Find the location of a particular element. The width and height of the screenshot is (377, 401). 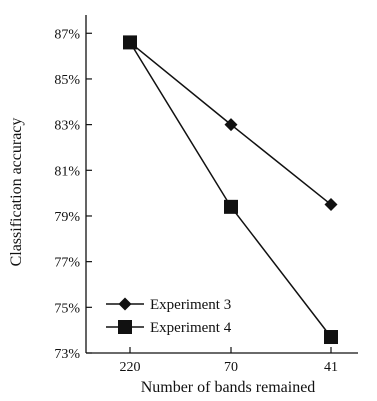

x-tick-label: 220 is located at coordinates (130, 367).